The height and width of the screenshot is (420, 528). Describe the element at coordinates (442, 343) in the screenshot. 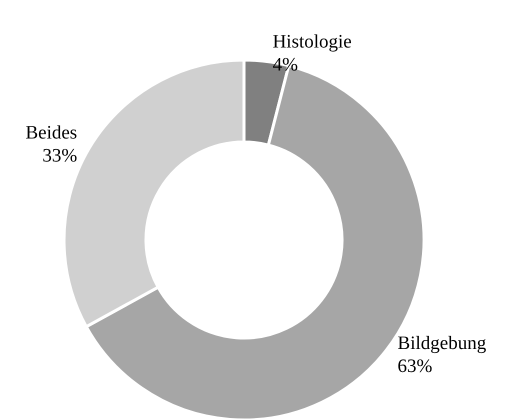

I see `slice-label: Bildgebung` at that location.